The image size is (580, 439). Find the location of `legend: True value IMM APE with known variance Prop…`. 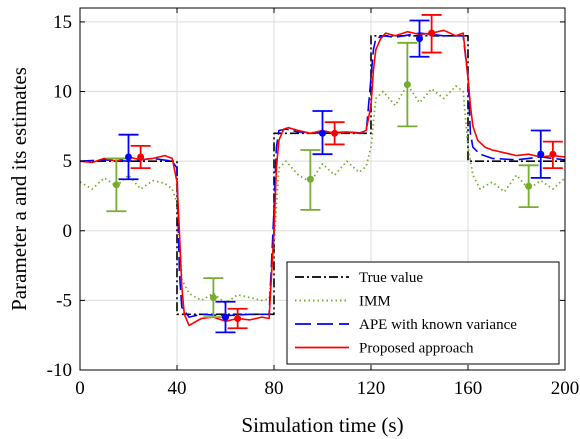

legend: True value IMM APE with known variance Prop… is located at coordinates (423, 313).